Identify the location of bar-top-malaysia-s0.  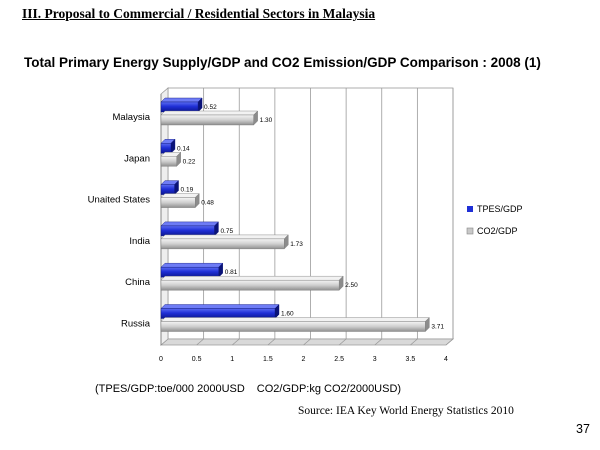
(181, 100).